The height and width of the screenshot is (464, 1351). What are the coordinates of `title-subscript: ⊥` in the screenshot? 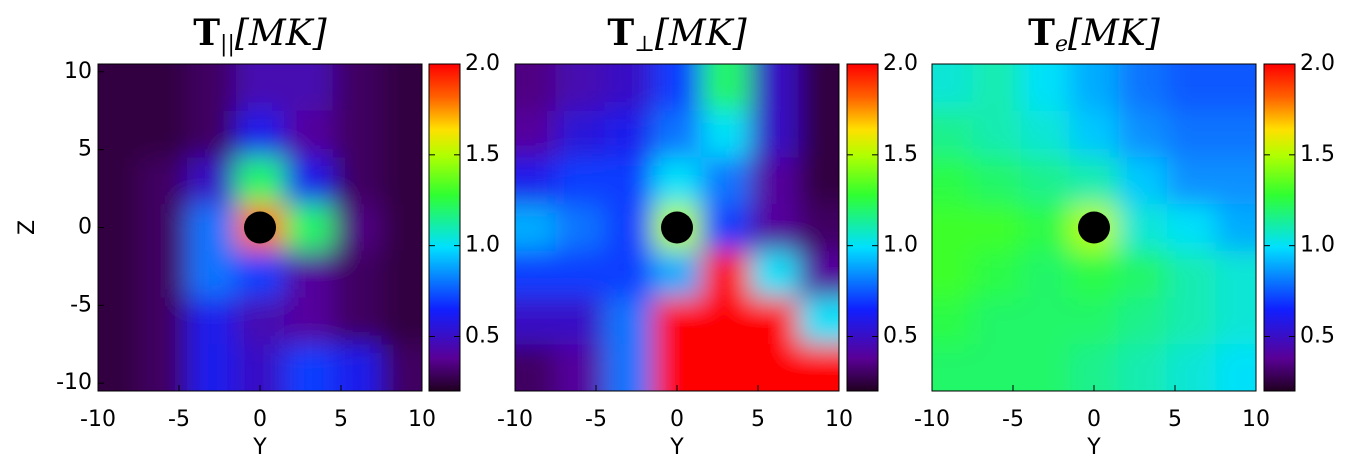 It's located at (644, 44).